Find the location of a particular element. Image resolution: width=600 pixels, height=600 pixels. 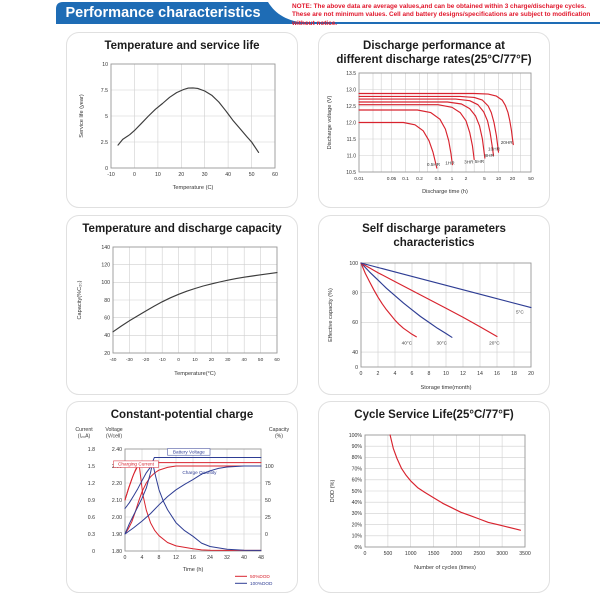

svg-text: 1.90 is located at coordinates (117, 535).